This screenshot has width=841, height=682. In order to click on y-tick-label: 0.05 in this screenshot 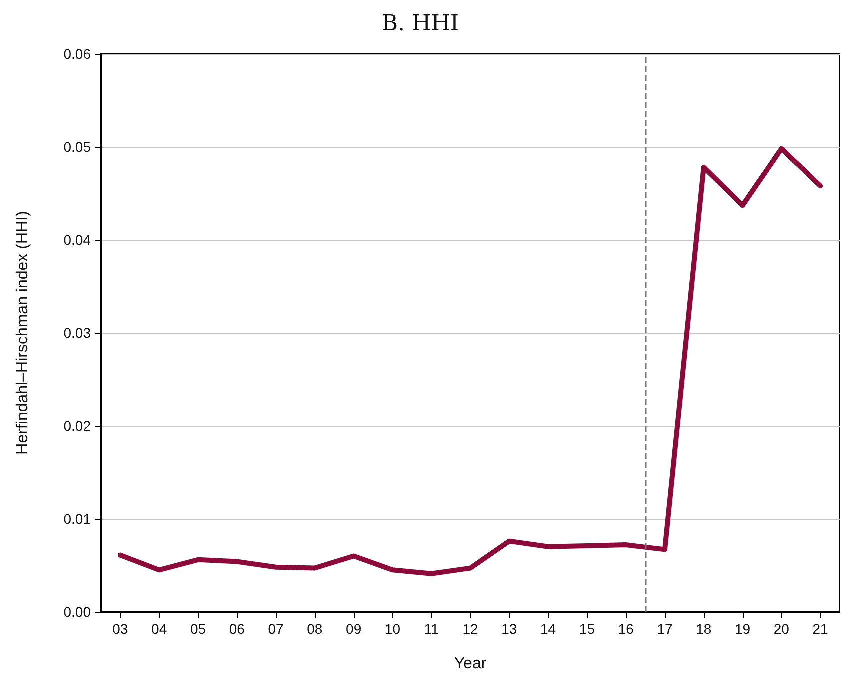, I will do `click(78, 147)`.